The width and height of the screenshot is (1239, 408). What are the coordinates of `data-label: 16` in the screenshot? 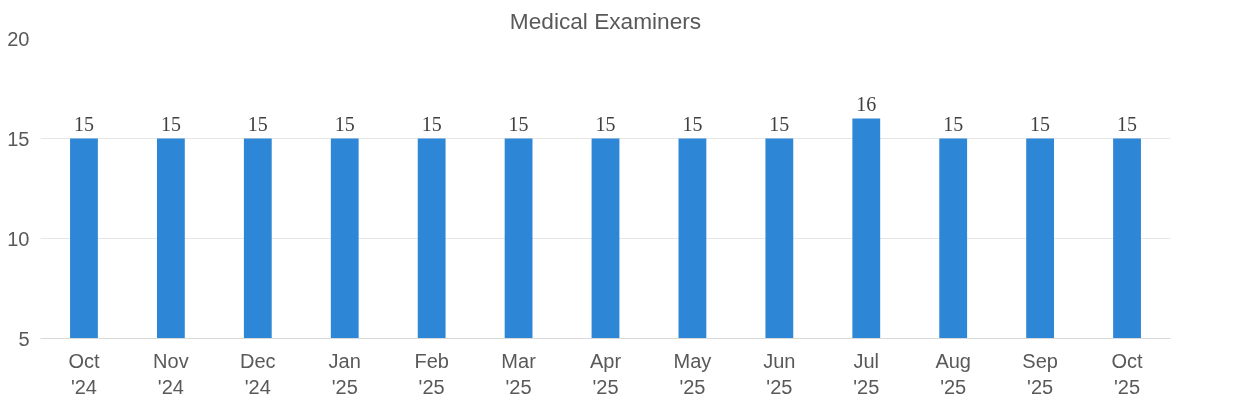 It's located at (866, 103).